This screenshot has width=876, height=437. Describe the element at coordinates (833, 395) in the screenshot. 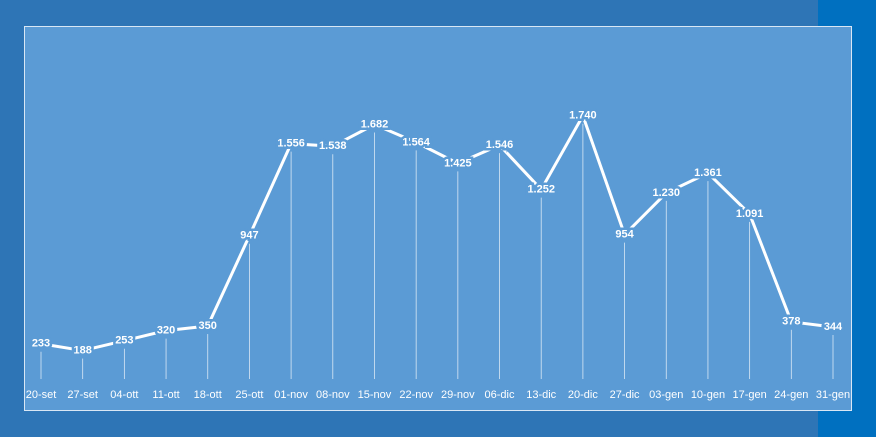

I see `x-tick-label: 31-gen` at that location.